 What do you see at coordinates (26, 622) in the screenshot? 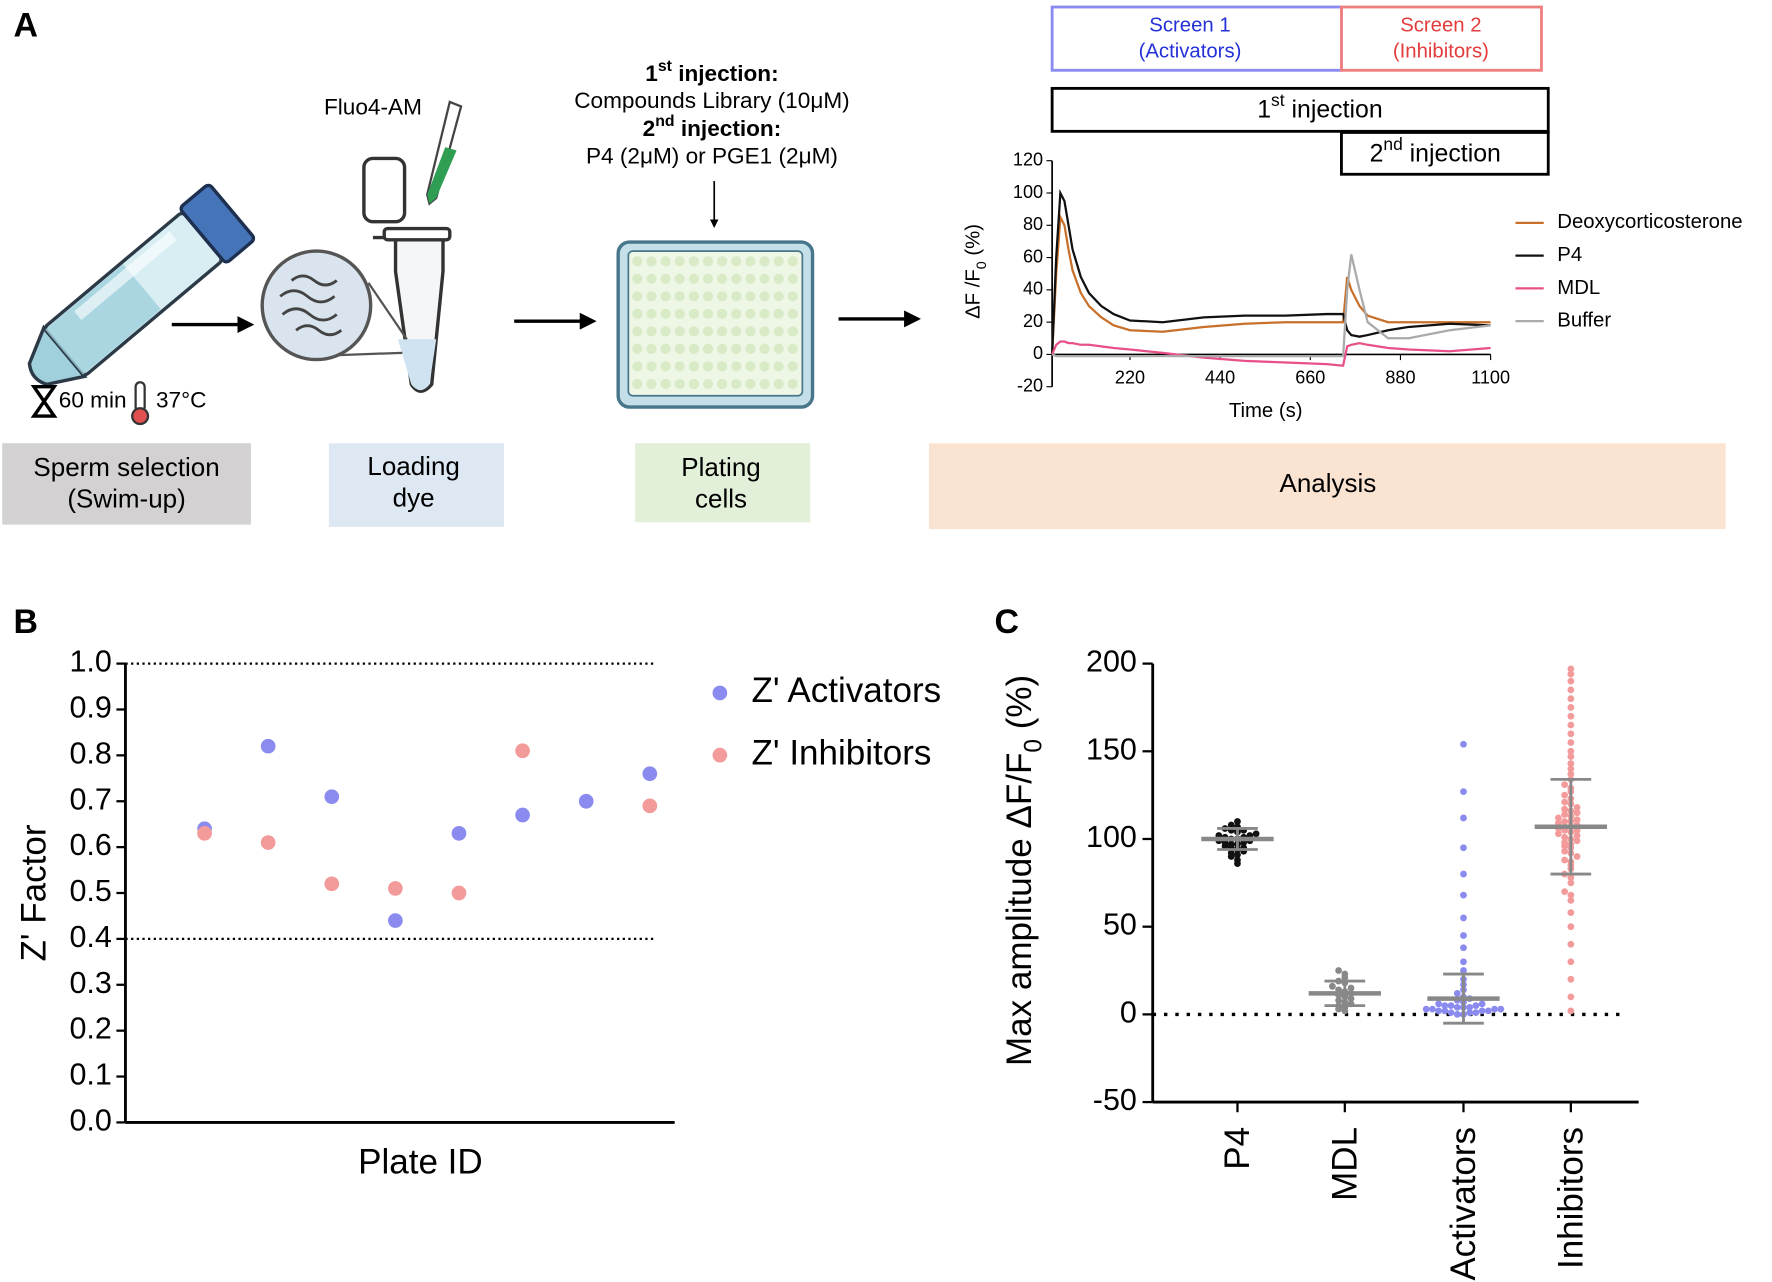
I see `panel-label: B` at bounding box center [26, 622].